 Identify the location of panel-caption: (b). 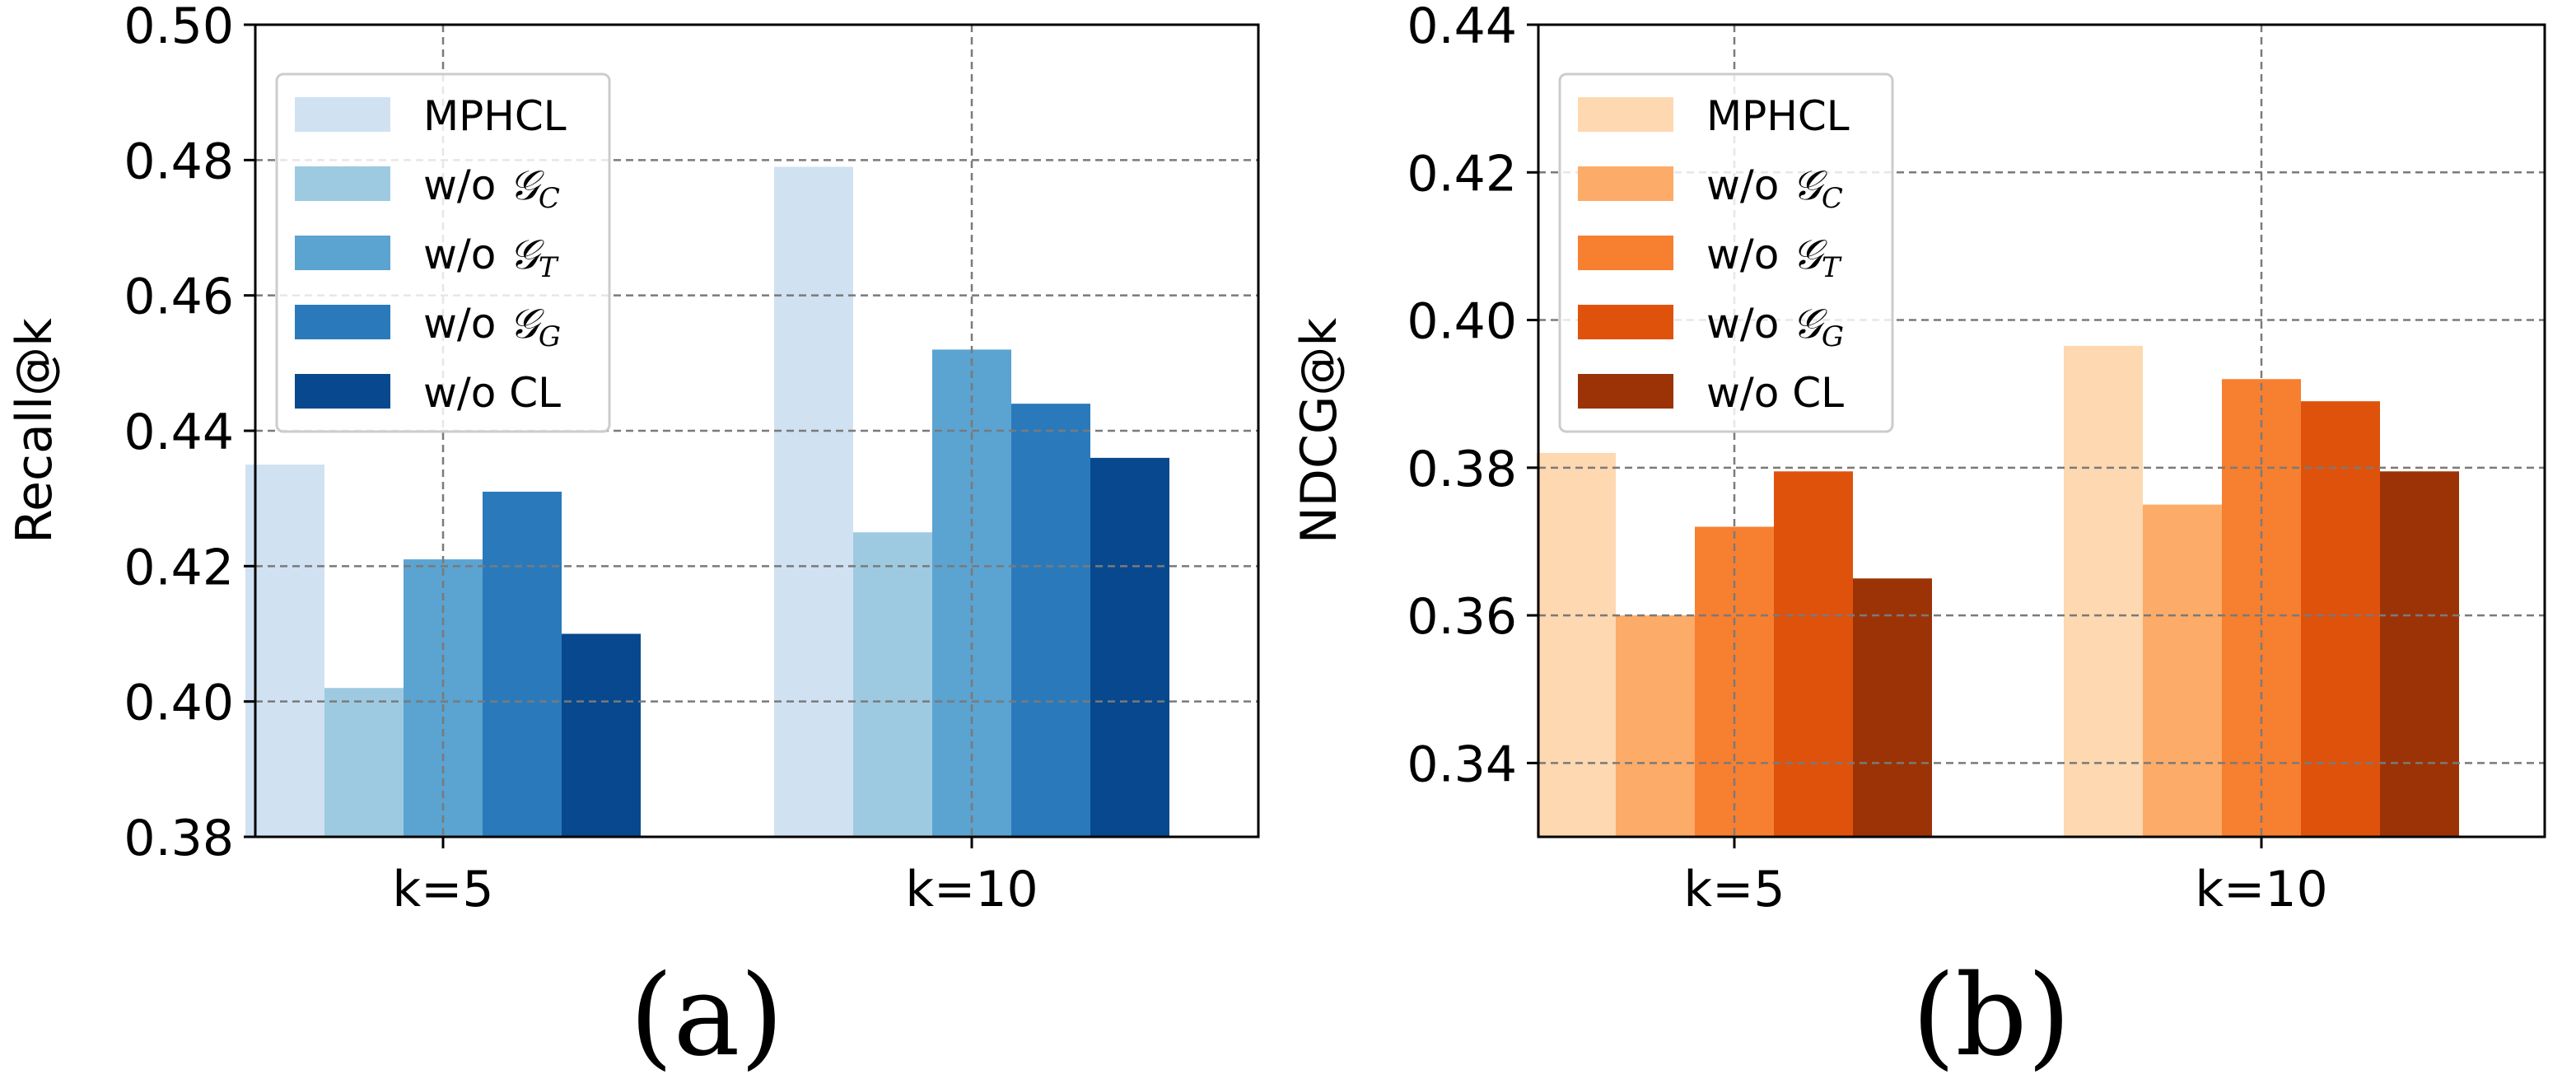
(1990, 1015).